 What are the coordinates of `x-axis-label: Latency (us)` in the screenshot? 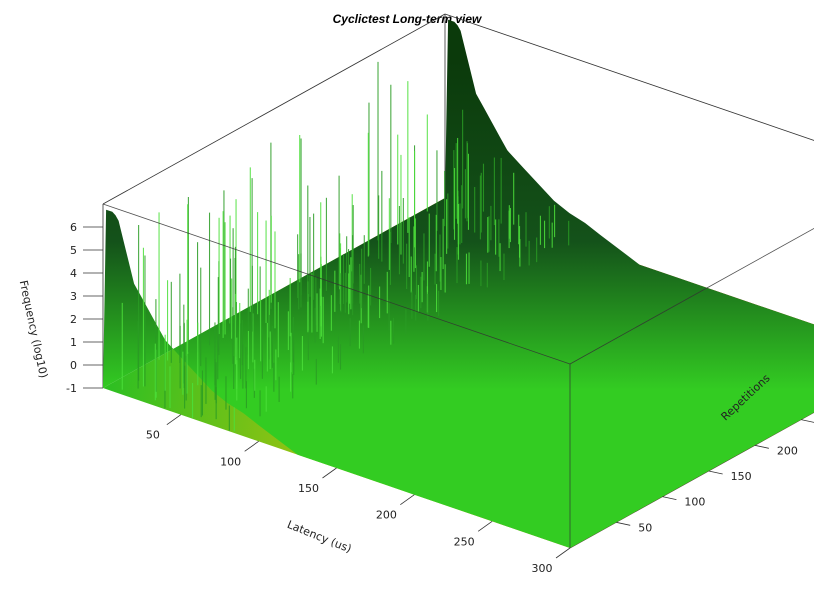 It's located at (319, 537).